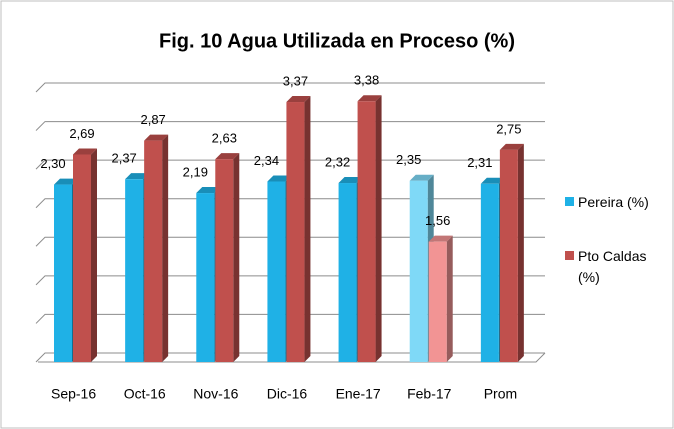 This screenshot has height=429, width=674. What do you see at coordinates (52, 163) in the screenshot?
I see `data-label: 2,30` at bounding box center [52, 163].